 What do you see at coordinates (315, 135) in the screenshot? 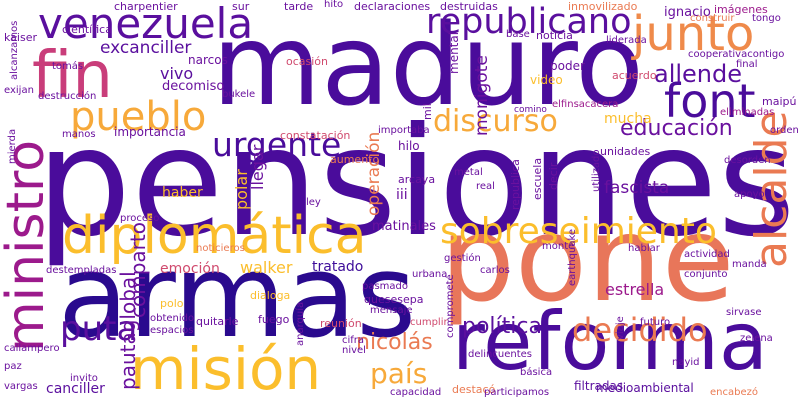
I see `word-constatacion: constatación` at bounding box center [315, 135].